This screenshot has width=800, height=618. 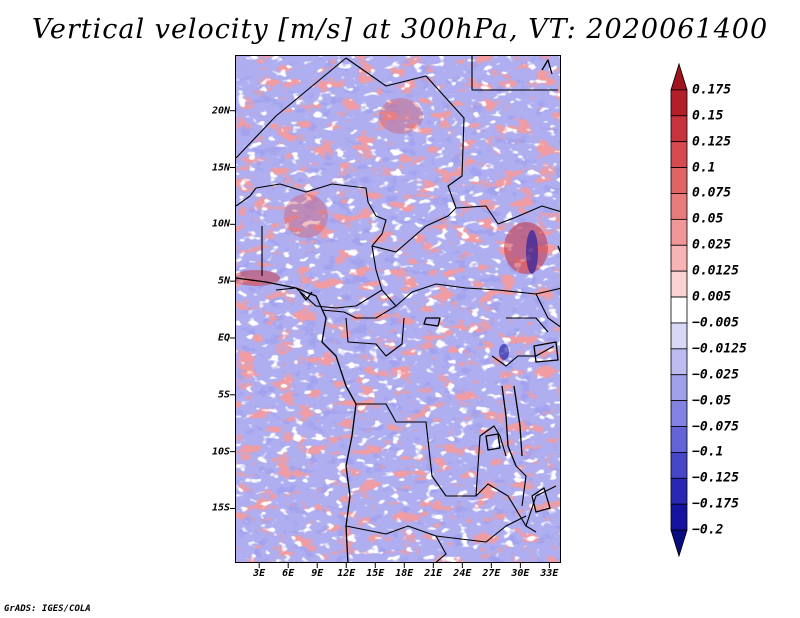 I want to click on colorbar-label: 0.05, so click(x=708, y=219).